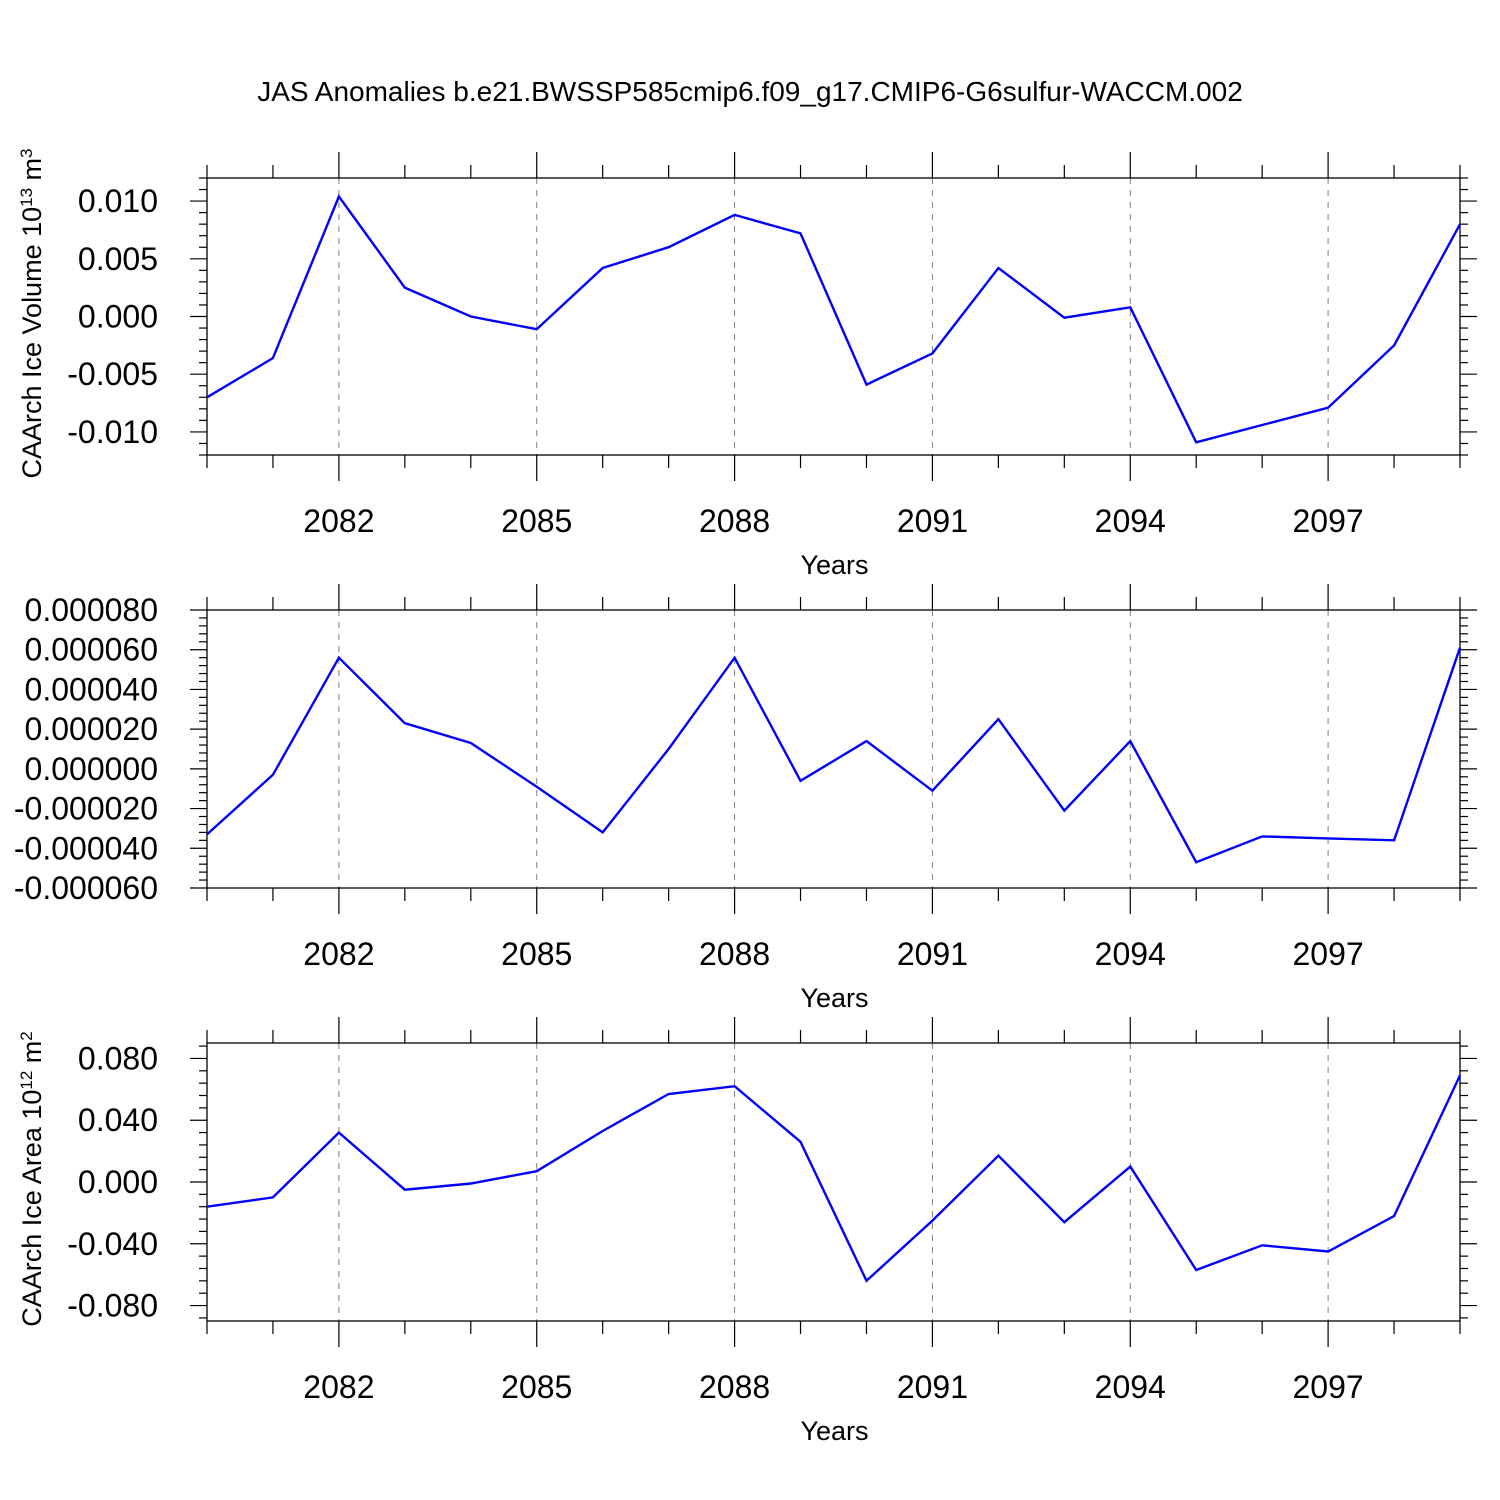 The image size is (1500, 1500). Describe the element at coordinates (118, 1120) in the screenshot. I see `y-tick-label: 0.040` at that location.